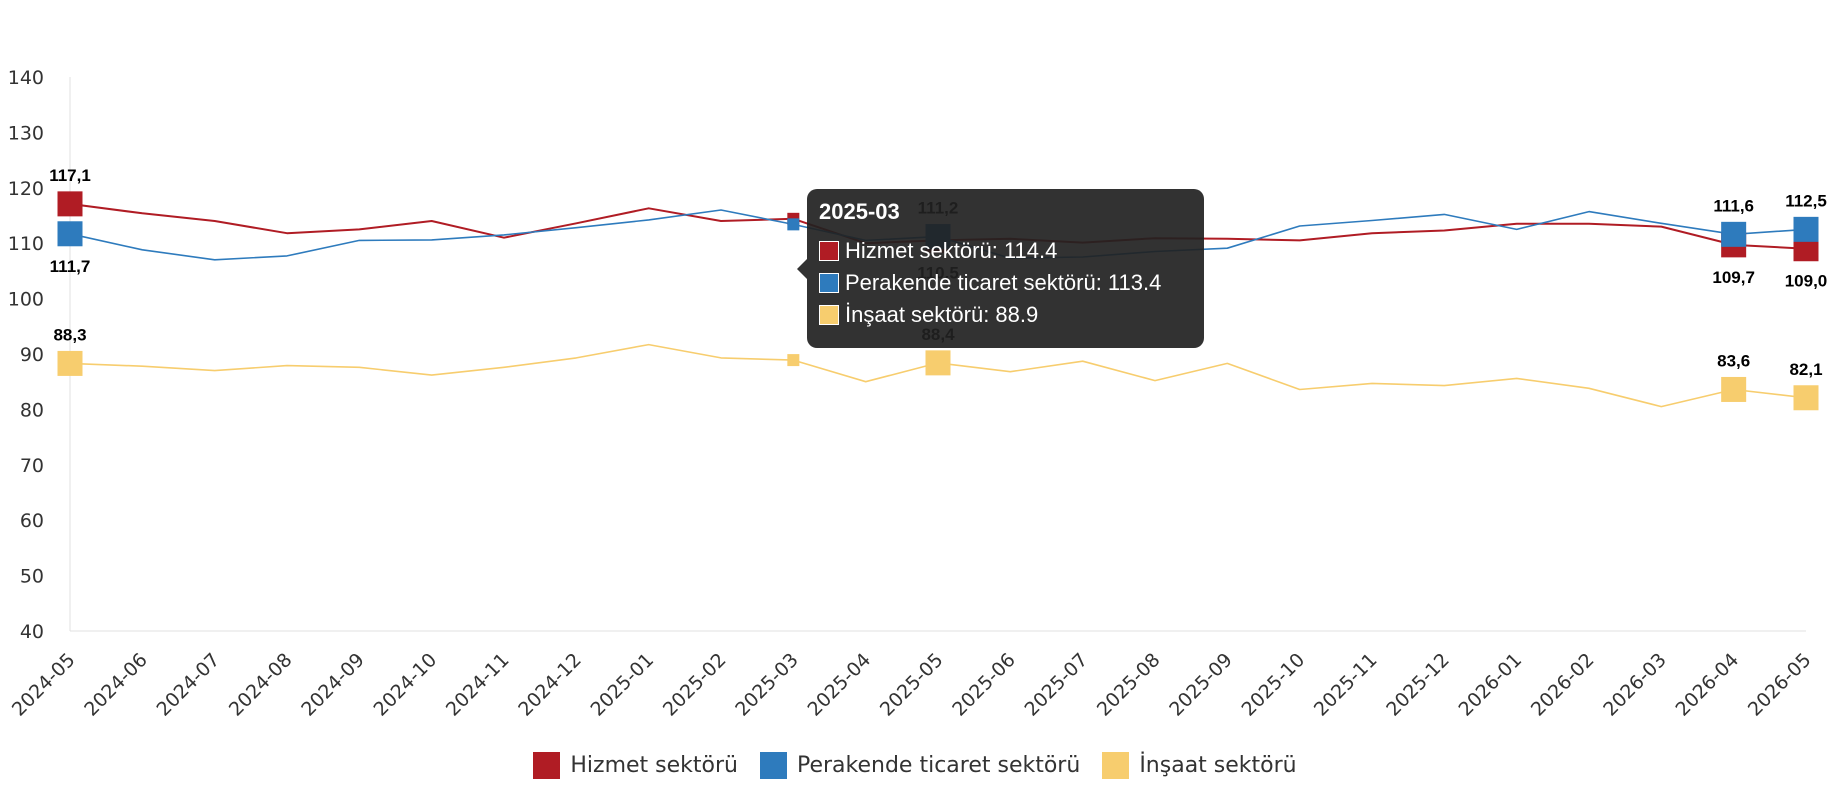 The width and height of the screenshot is (1830, 800). What do you see at coordinates (261, 685) in the screenshot?
I see `x-tick-label: 2024-08` at bounding box center [261, 685].